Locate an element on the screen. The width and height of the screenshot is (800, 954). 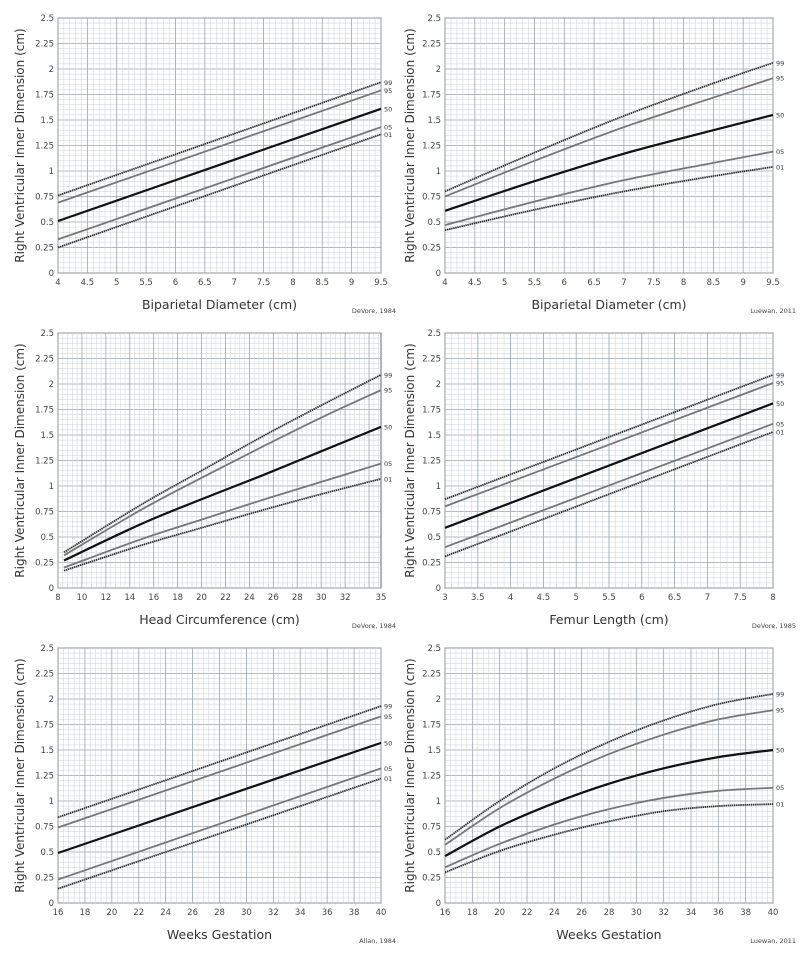
x-tick-label: 5 is located at coordinates (504, 283).